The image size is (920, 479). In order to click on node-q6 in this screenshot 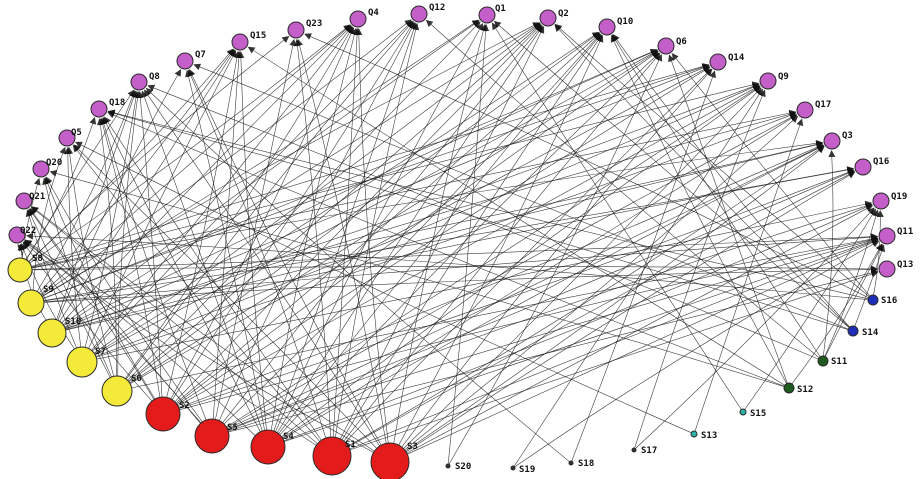, I will do `click(666, 46)`.